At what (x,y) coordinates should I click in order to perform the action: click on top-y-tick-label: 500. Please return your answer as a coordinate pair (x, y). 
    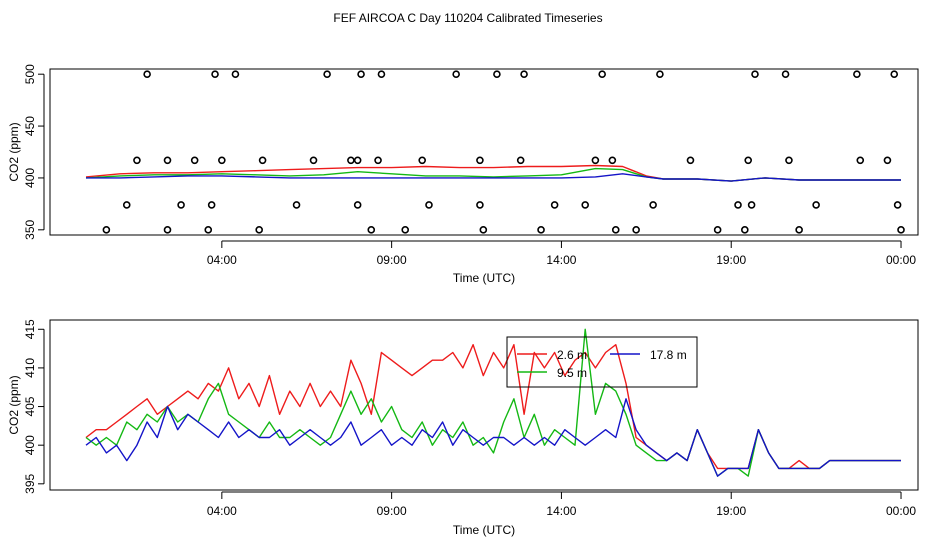
    Looking at the image, I should click on (30, 74).